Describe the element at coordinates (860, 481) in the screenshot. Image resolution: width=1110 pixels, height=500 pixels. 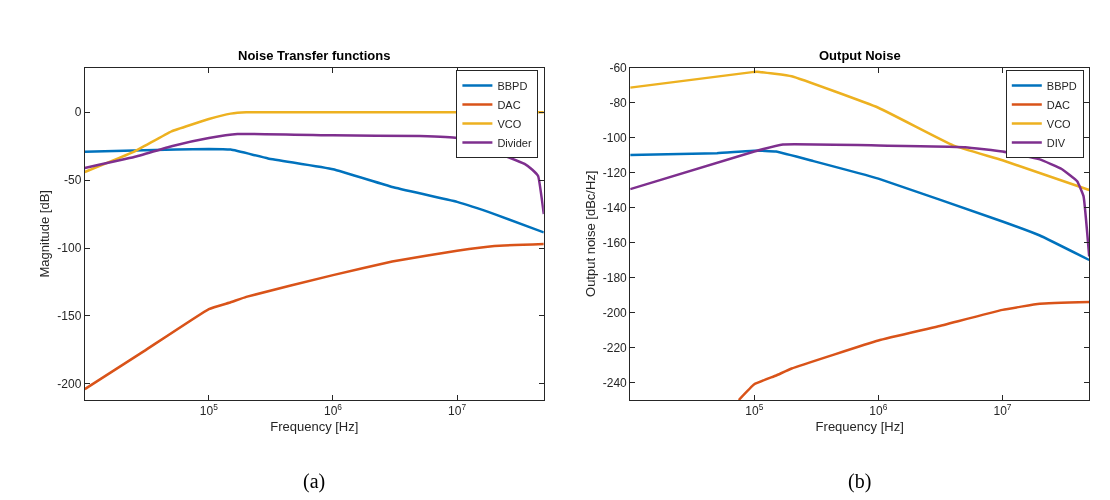
I see `text: (b)` at that location.